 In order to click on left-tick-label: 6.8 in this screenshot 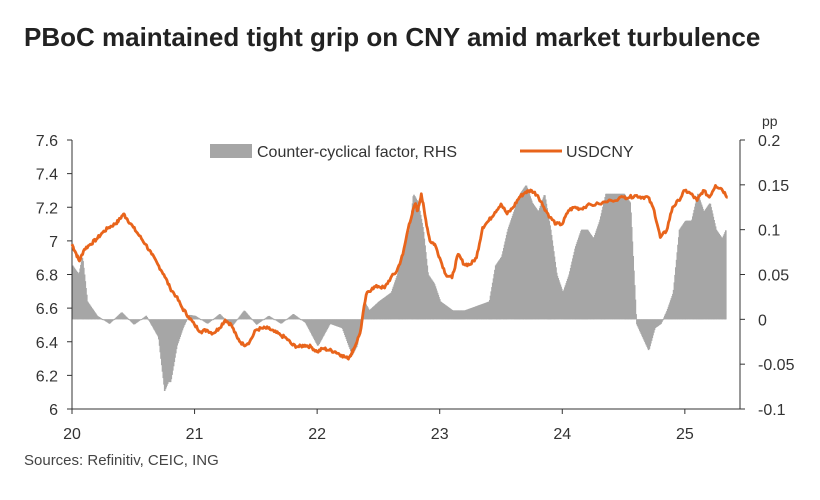, I will do `click(47, 276)`.